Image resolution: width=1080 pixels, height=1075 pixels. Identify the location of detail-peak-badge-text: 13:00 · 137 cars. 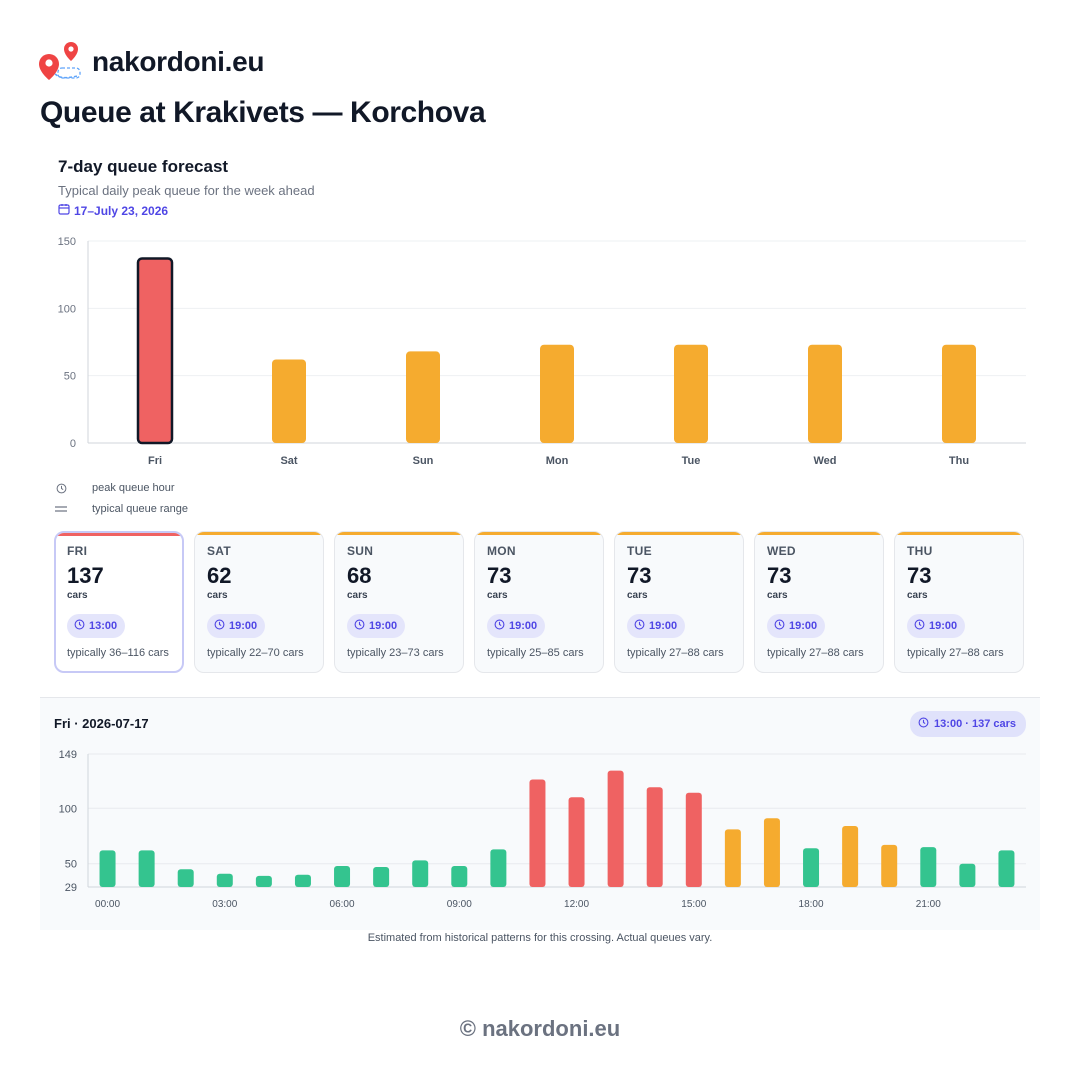
(975, 724).